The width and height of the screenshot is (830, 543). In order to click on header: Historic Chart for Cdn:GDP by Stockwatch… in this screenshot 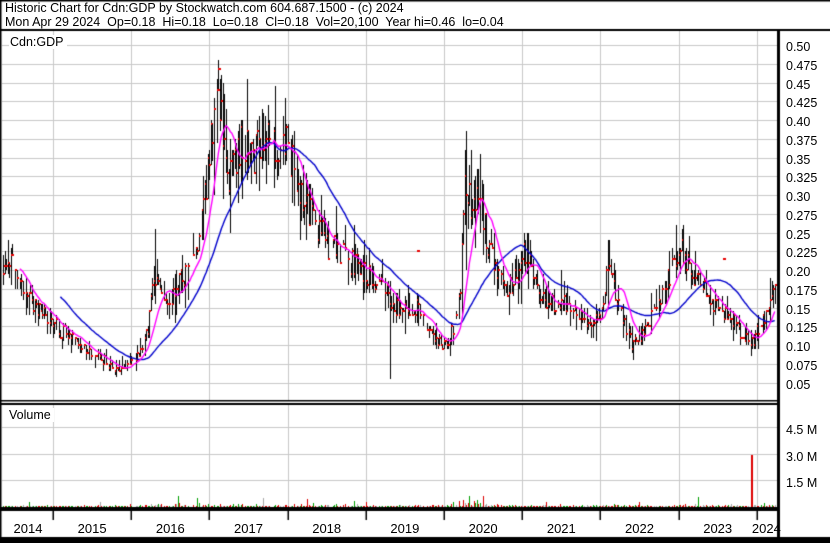, I will do `click(254, 15)`.